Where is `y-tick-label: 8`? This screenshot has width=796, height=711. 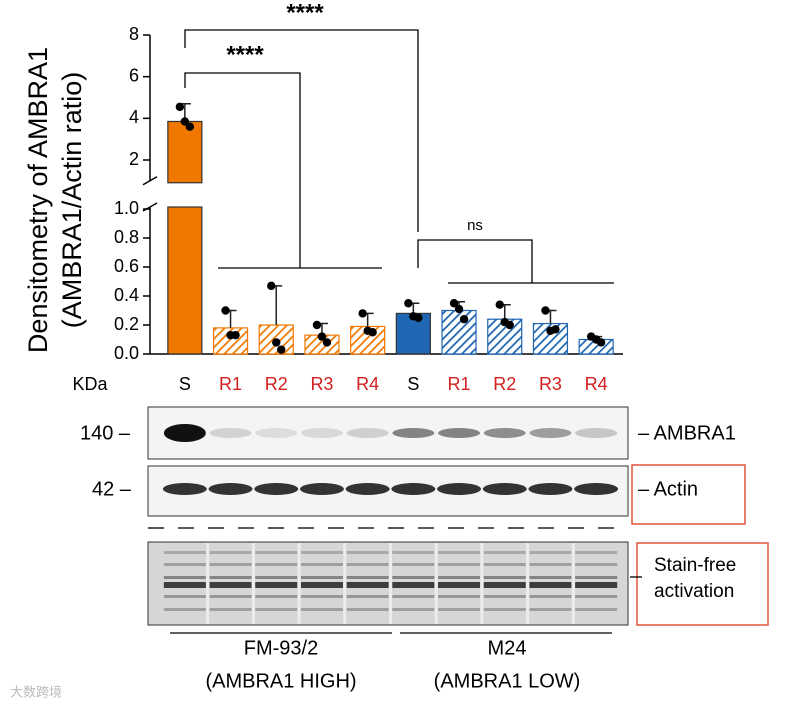
y-tick-label: 8 is located at coordinates (134, 34).